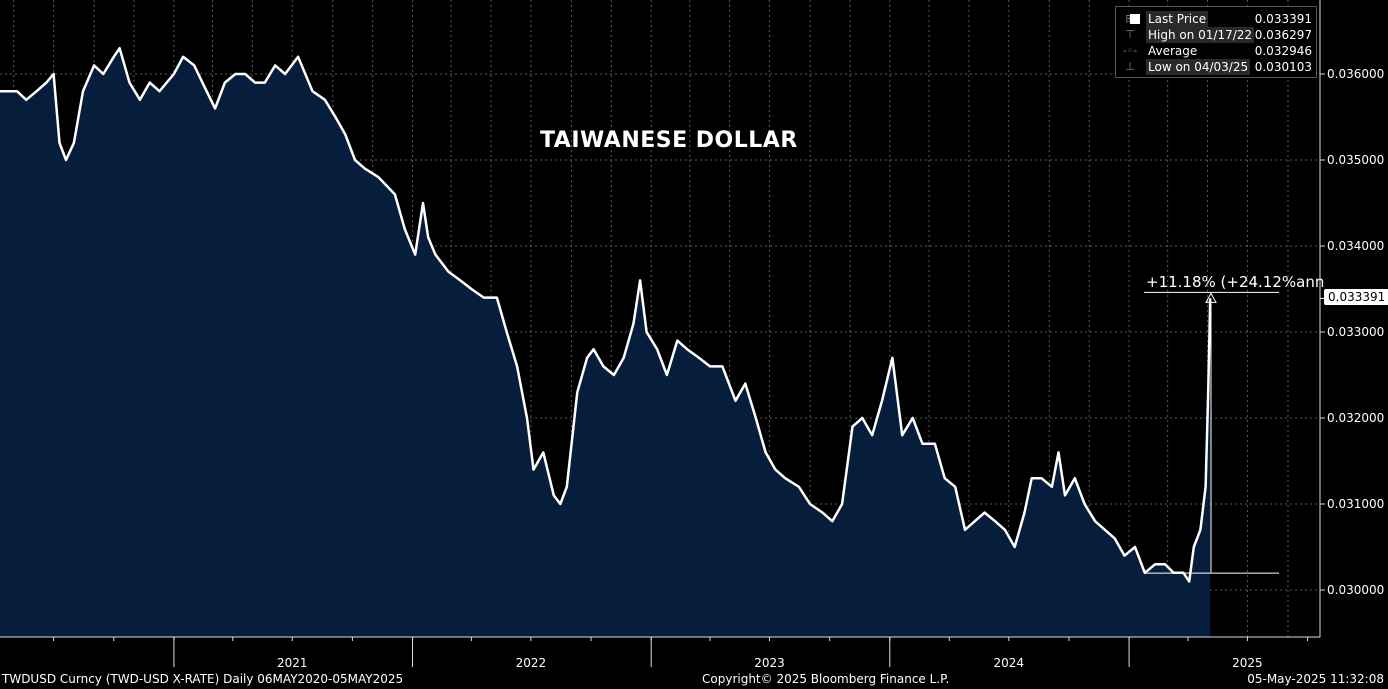  I want to click on annotation-arrow-head-icon, so click(1211, 297).